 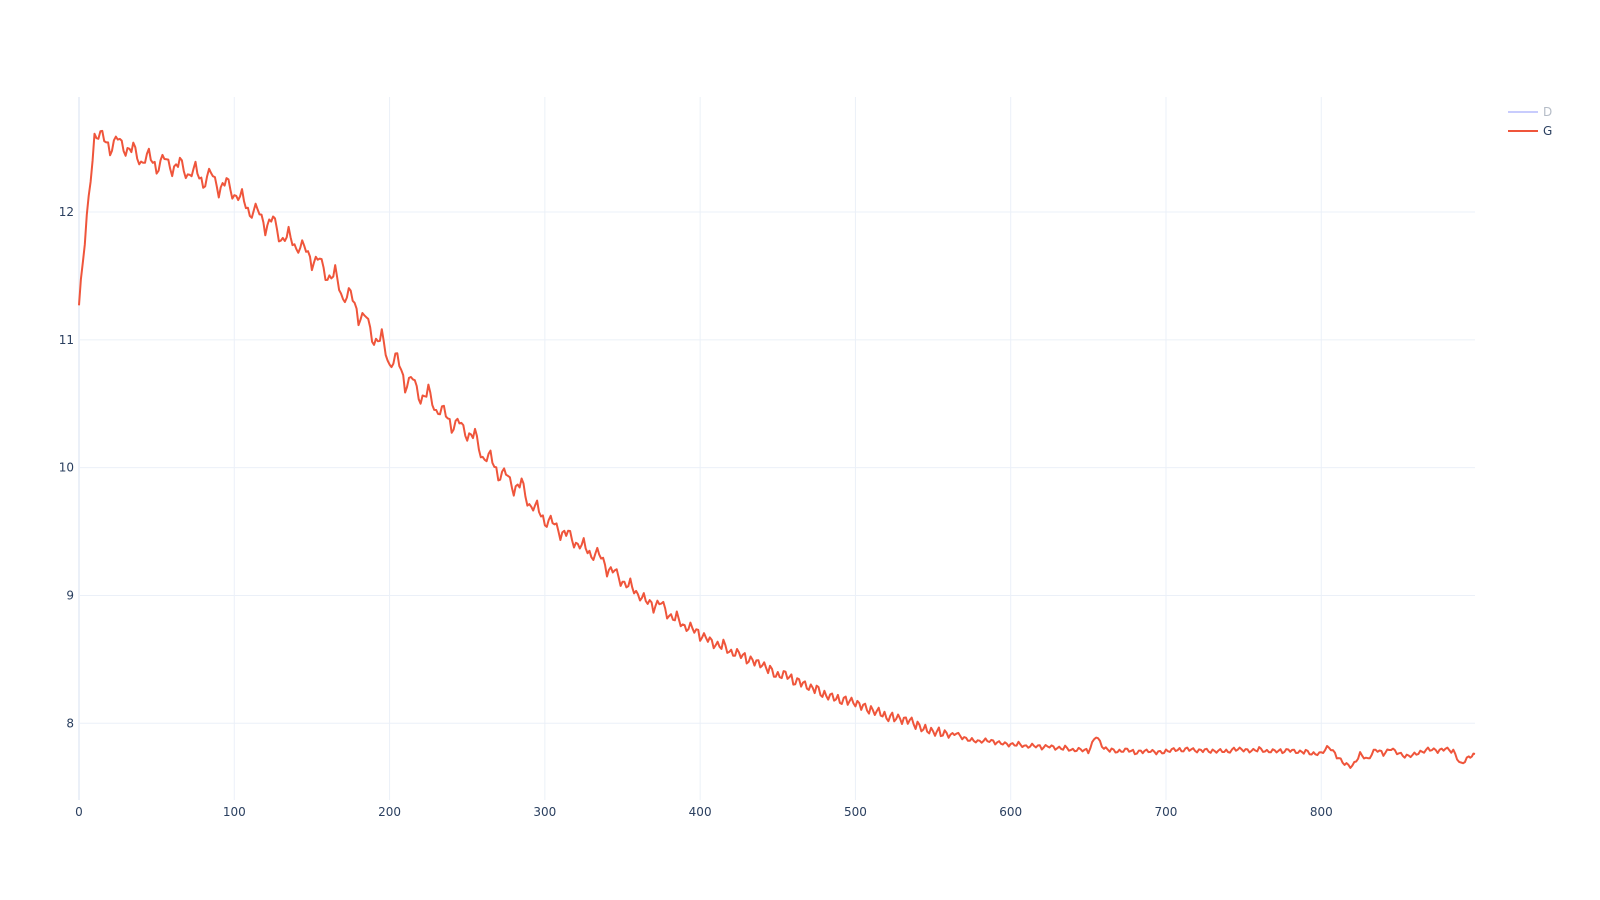 What do you see at coordinates (1530, 131) in the screenshot?
I see `legend-item-G: G` at bounding box center [1530, 131].